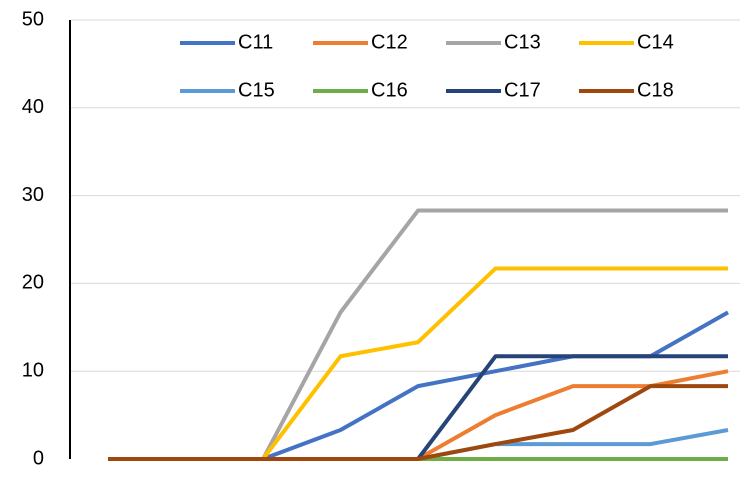 The image size is (756, 498). What do you see at coordinates (655, 90) in the screenshot?
I see `legend-label: C18` at bounding box center [655, 90].